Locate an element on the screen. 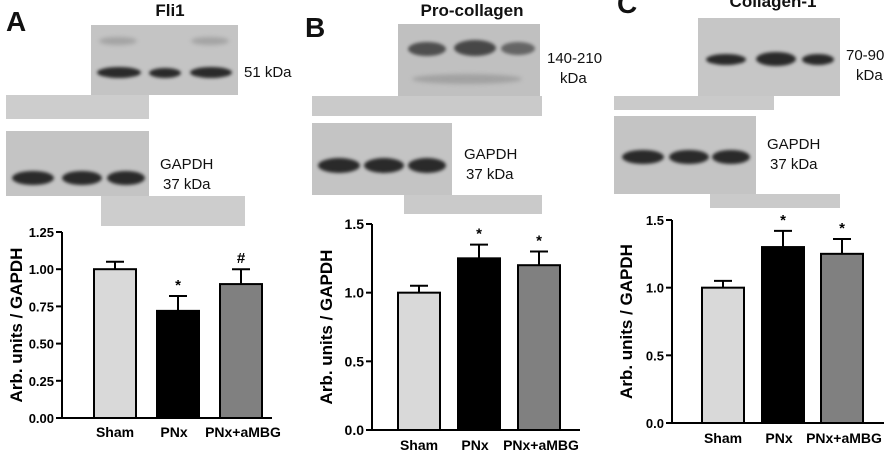  significance-marker: # is located at coordinates (241, 258).